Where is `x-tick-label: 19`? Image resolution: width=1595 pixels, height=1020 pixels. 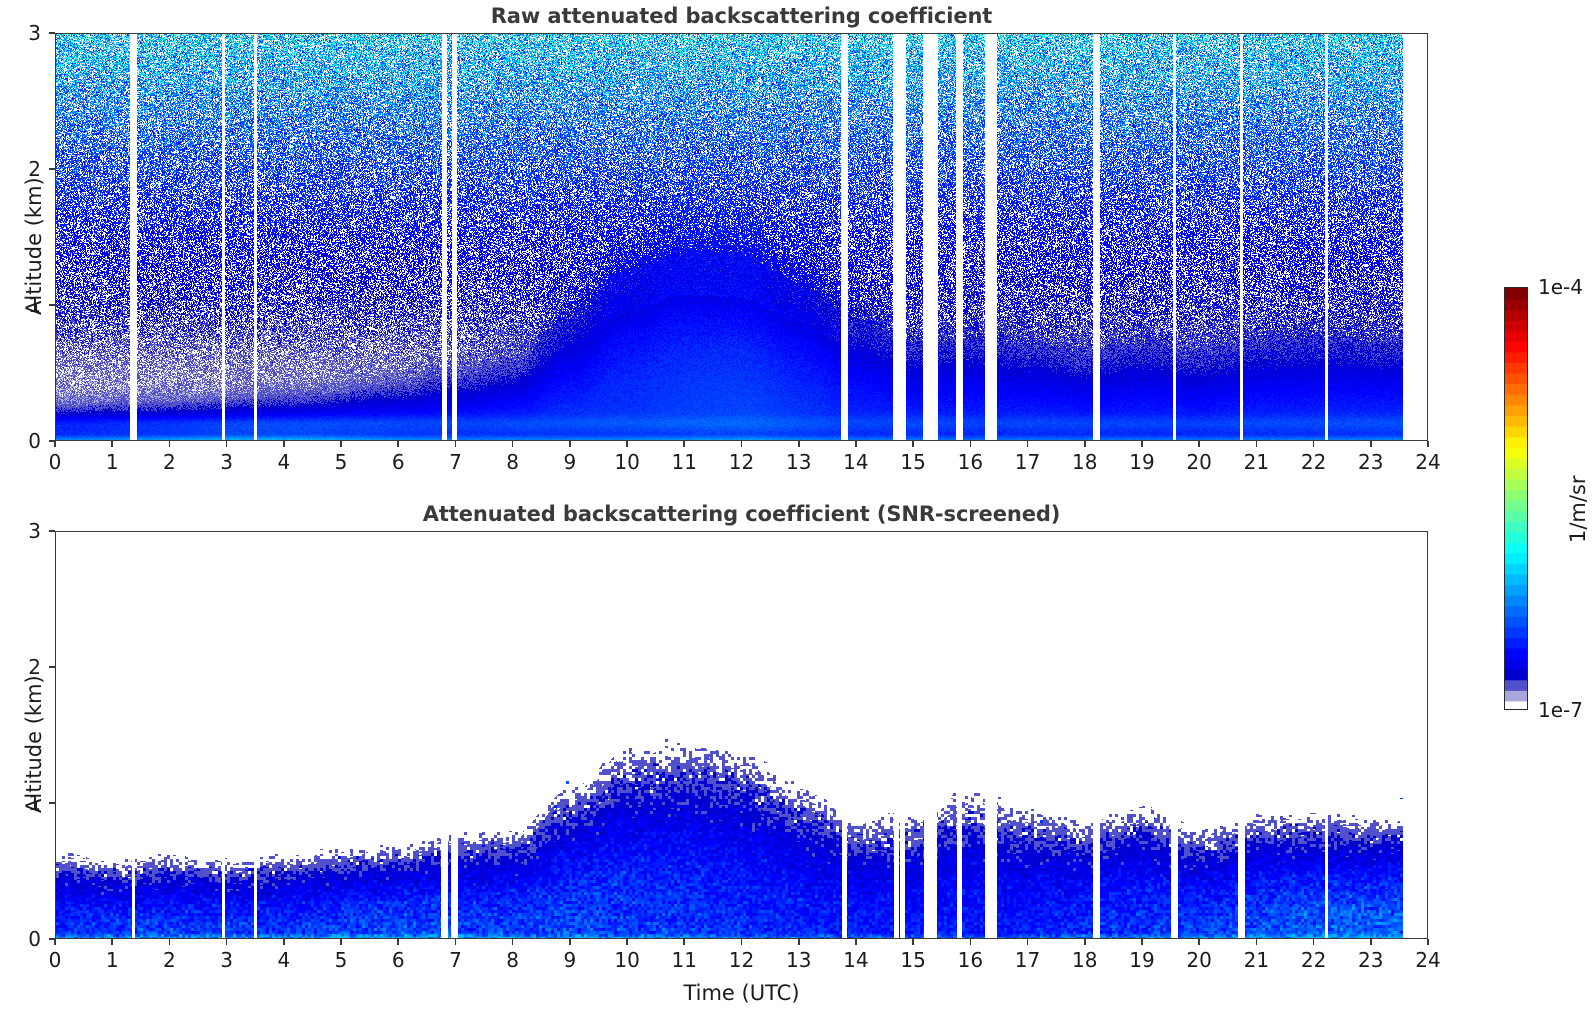 x-tick-label: 19 is located at coordinates (1142, 462).